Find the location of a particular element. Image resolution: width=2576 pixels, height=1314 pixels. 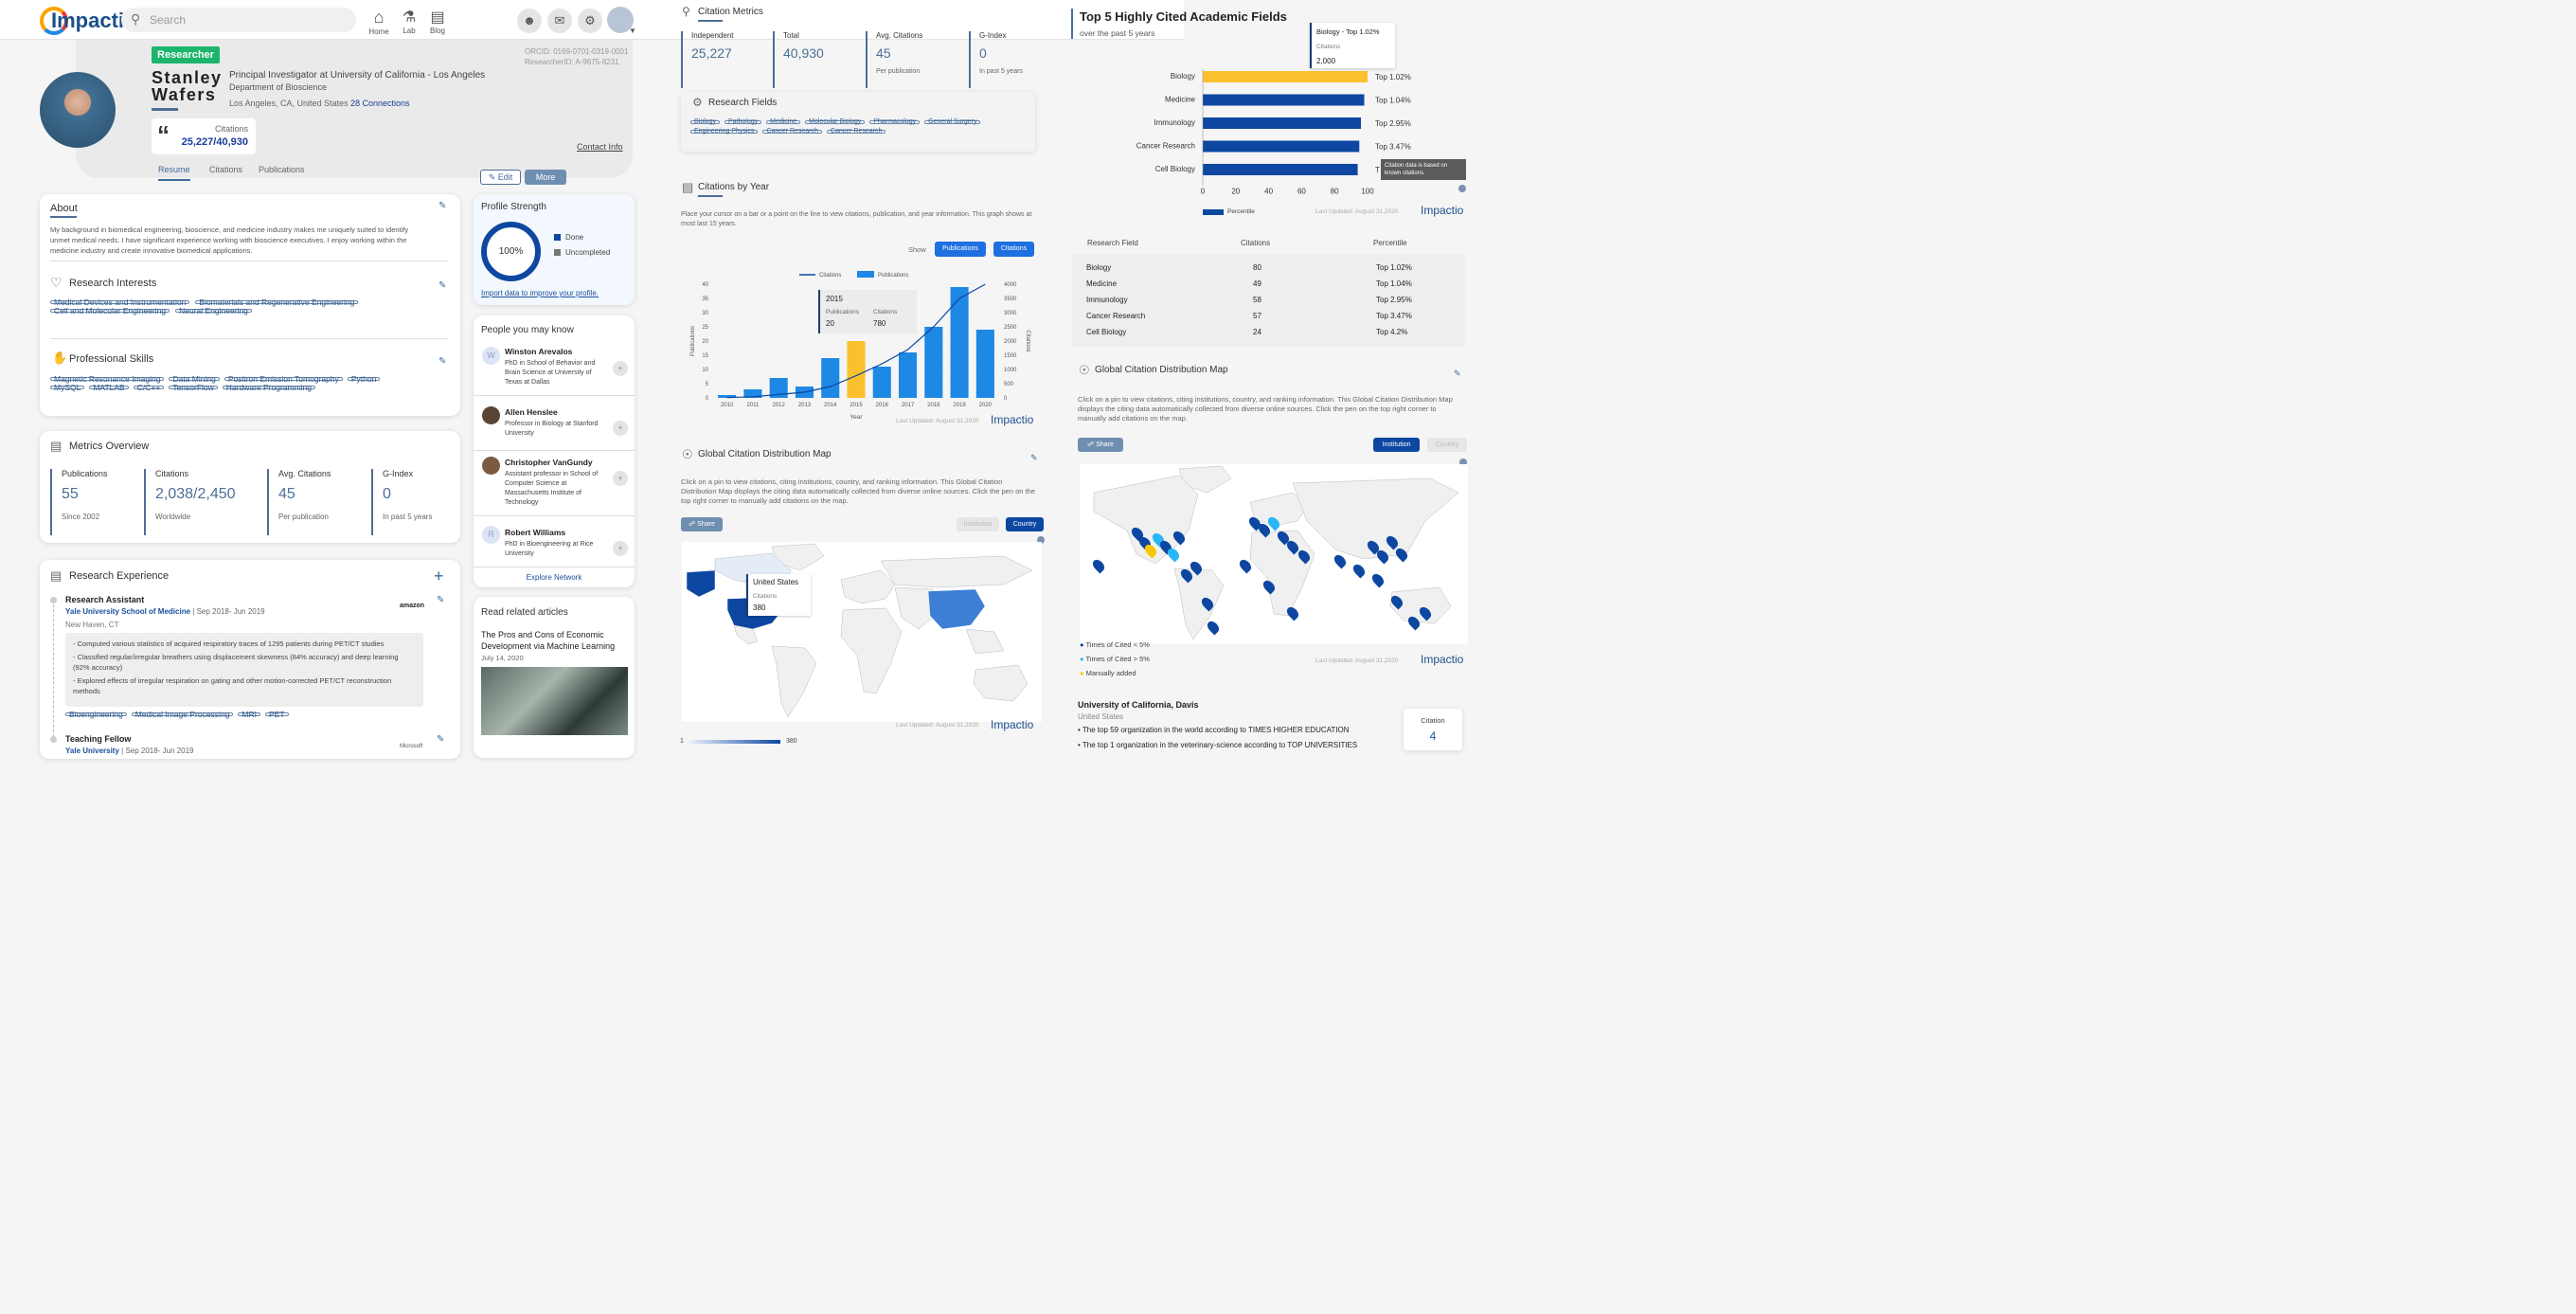

about-edit-icon: ✎ is located at coordinates (442, 206).